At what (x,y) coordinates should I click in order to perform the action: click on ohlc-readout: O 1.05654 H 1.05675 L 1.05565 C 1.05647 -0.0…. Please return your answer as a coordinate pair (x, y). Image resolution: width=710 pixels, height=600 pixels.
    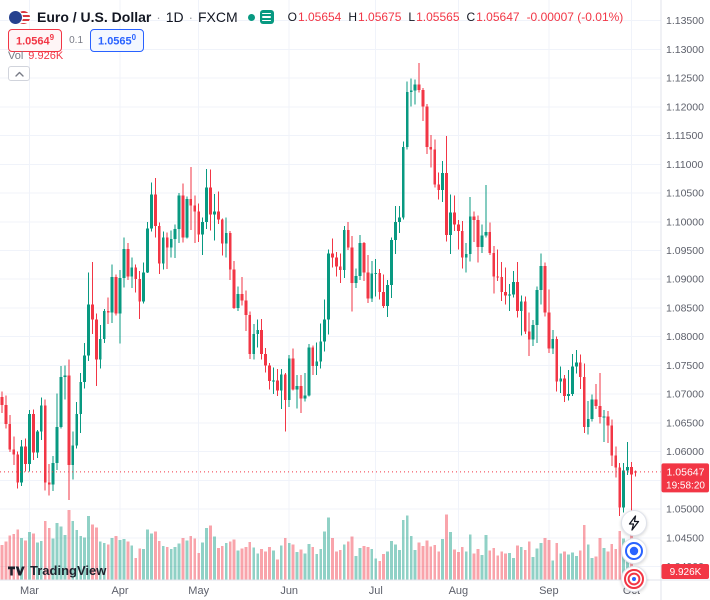
    Looking at the image, I should click on (456, 17).